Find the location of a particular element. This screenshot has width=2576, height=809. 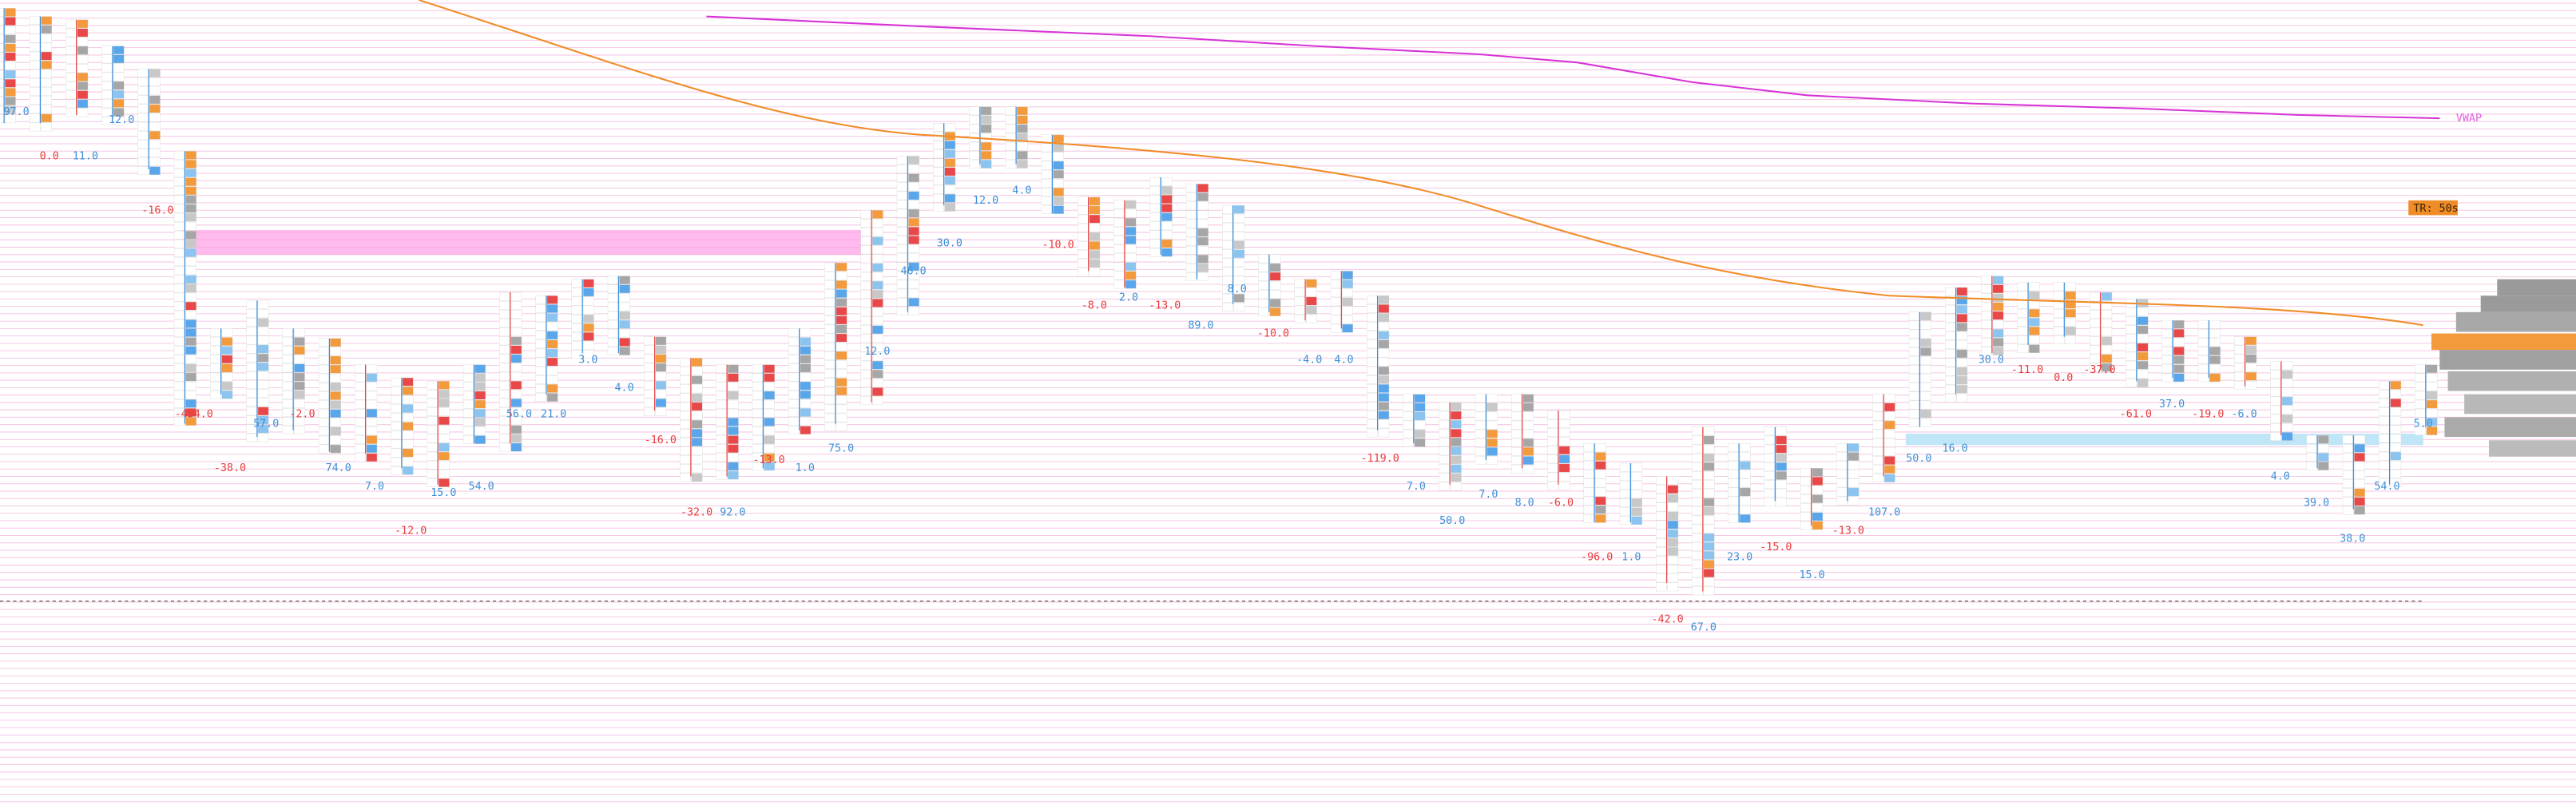

delta-label: -8.0 is located at coordinates (1094, 306).